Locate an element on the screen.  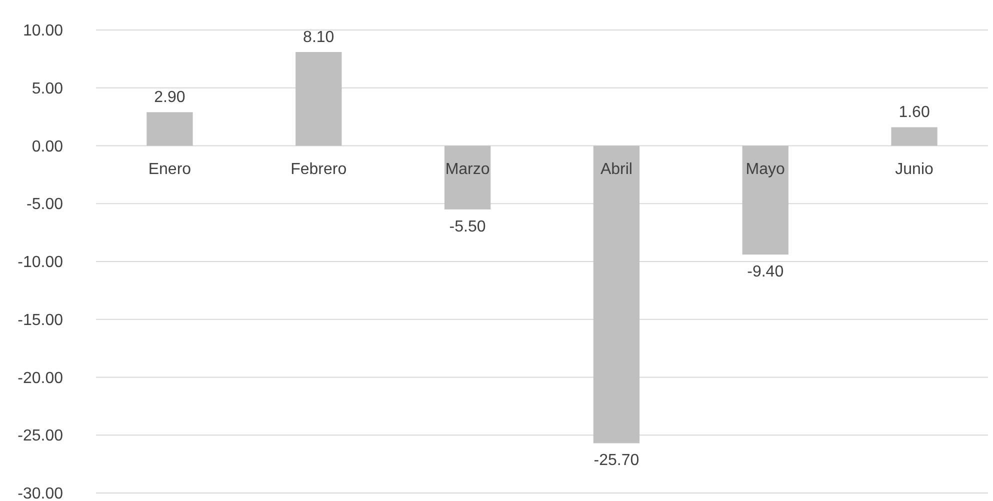
y-tick-label: -20.00 is located at coordinates (41, 378).